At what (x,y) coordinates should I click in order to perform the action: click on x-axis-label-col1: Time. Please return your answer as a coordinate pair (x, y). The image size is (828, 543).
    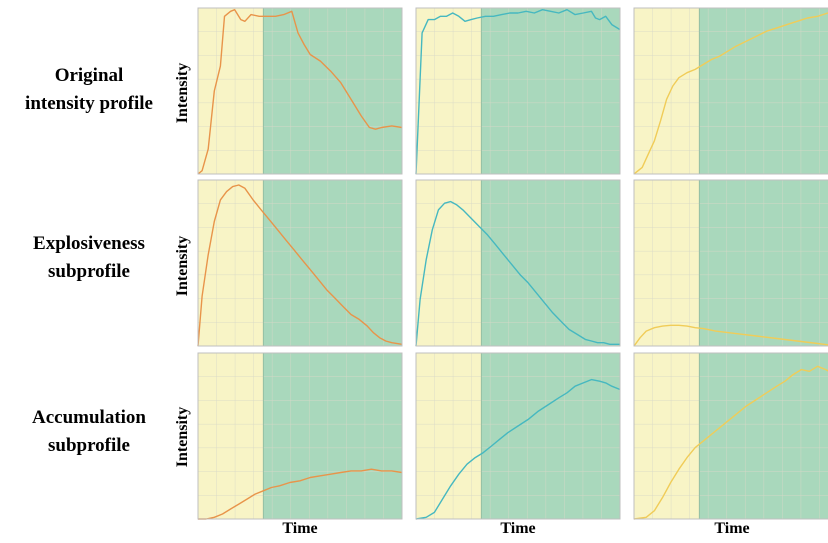
    Looking at the image, I should click on (300, 528).